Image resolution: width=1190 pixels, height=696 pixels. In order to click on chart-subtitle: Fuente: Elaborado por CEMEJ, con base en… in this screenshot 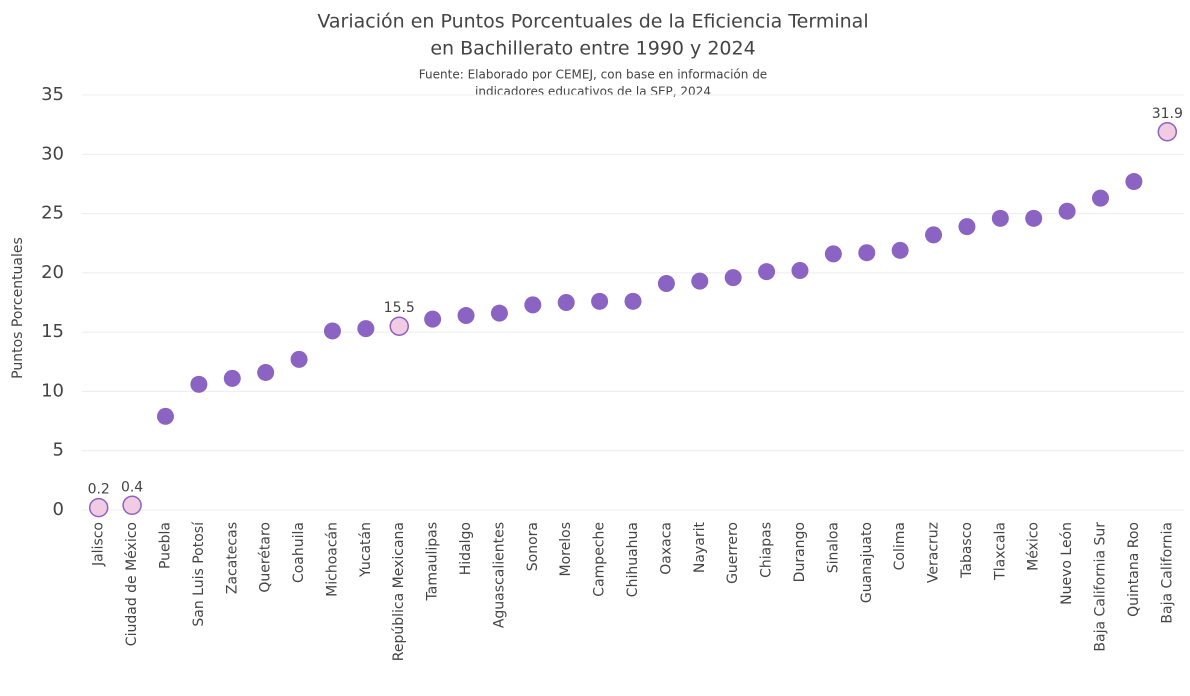, I will do `click(593, 75)`.